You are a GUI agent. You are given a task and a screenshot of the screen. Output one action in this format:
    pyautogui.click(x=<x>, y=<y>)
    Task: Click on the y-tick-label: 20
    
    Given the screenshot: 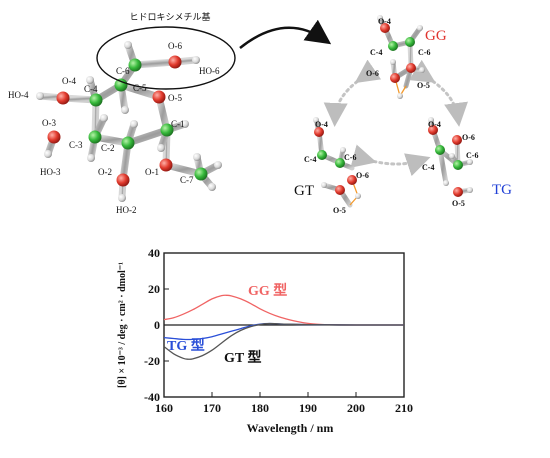 What is the action you would take?
    pyautogui.click(x=154, y=289)
    